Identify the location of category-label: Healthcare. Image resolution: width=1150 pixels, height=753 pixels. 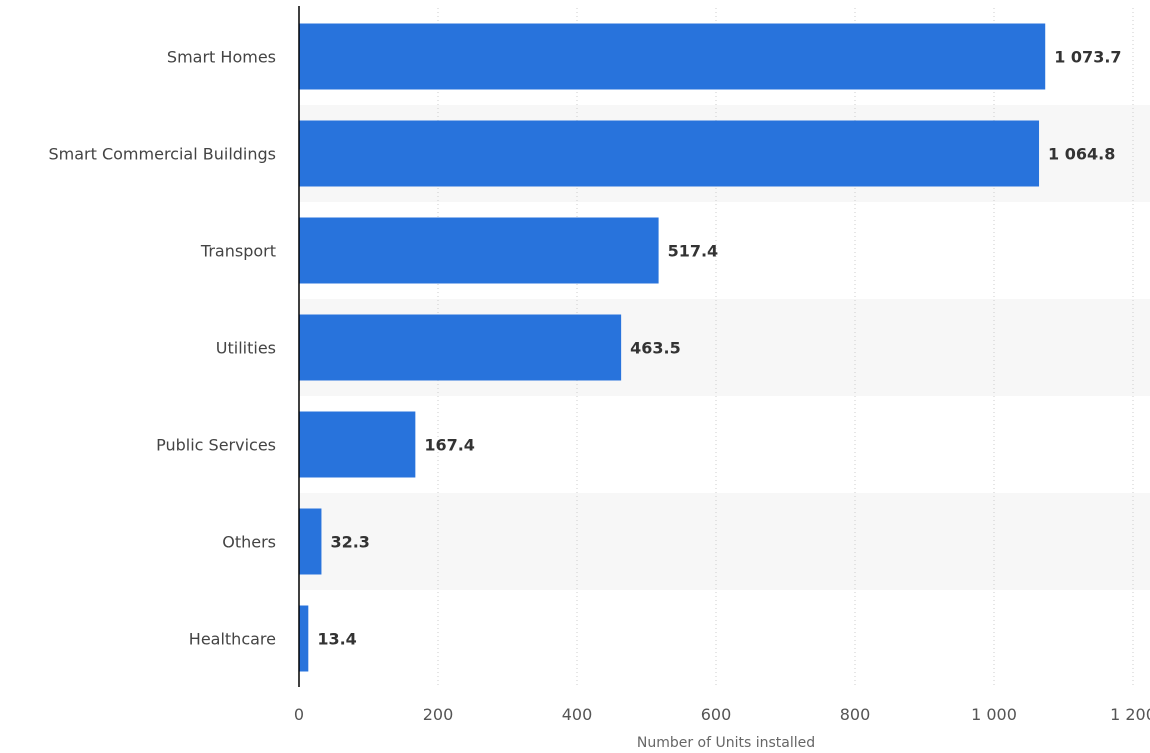
(232, 639).